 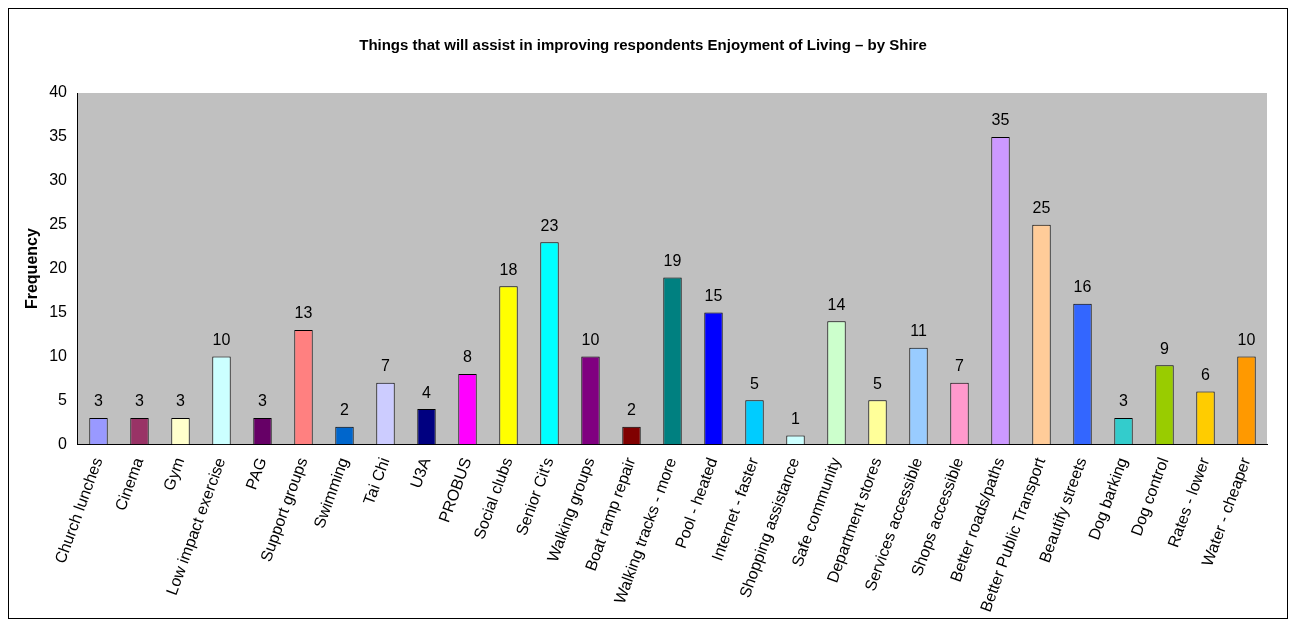 What do you see at coordinates (796, 418) in the screenshot?
I see `data-label: 1` at bounding box center [796, 418].